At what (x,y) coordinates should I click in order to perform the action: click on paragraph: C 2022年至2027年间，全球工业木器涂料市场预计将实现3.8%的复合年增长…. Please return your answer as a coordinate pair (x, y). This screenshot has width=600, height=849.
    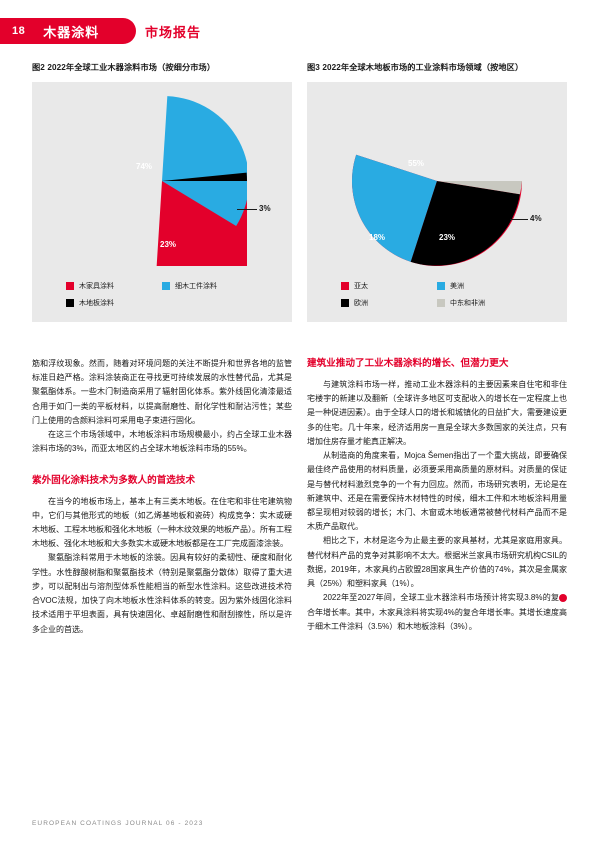
    Looking at the image, I should click on (443, 612).